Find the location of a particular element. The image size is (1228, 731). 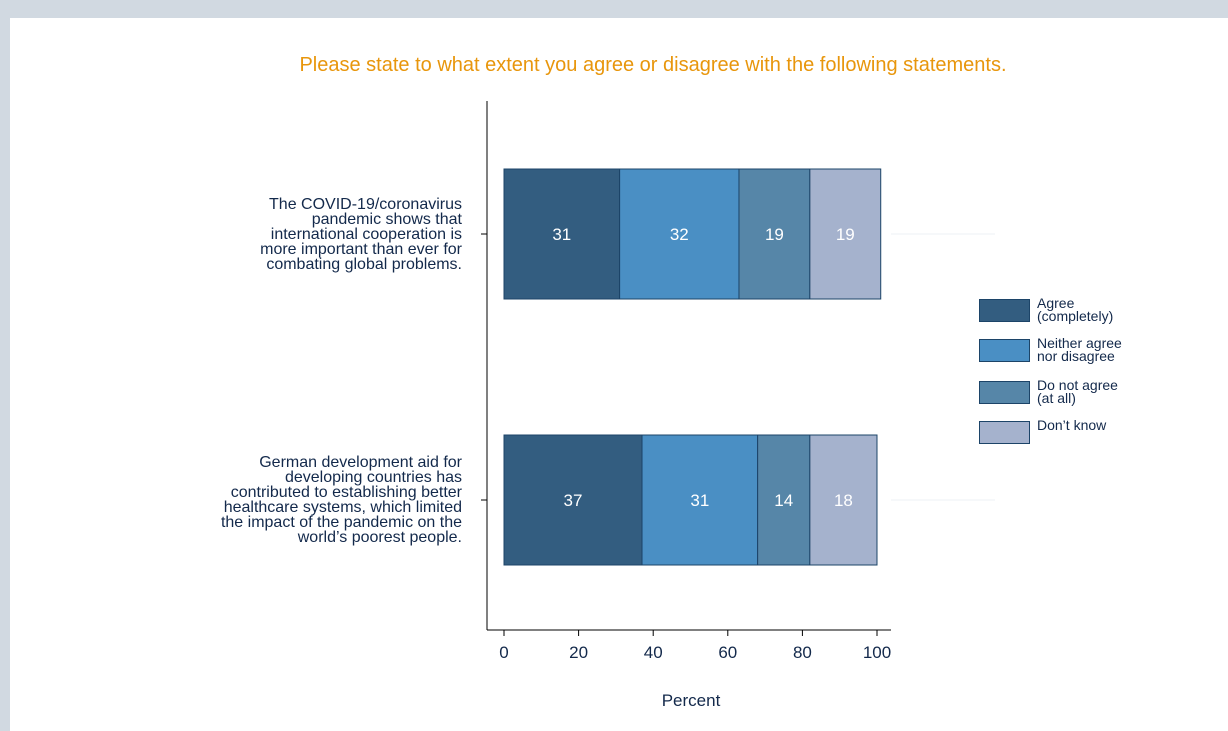

legend-label: Neither agree nor disagree is located at coordinates (1079, 349).